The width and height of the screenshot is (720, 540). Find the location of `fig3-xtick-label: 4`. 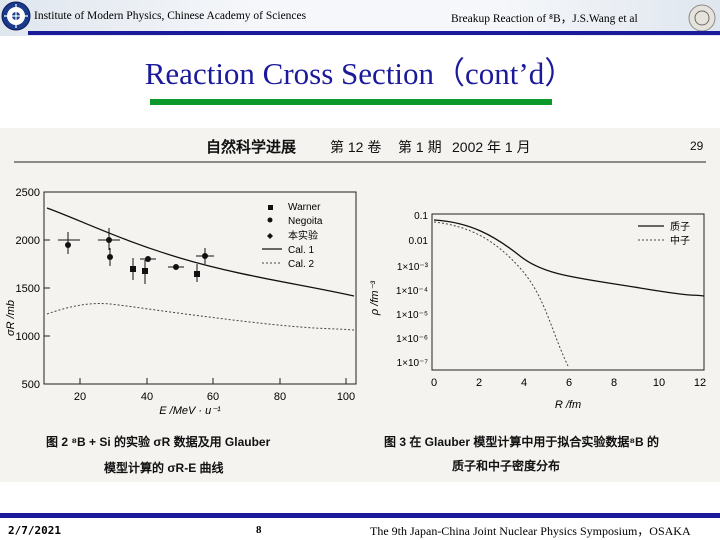

fig3-xtick-label: 4 is located at coordinates (524, 383).